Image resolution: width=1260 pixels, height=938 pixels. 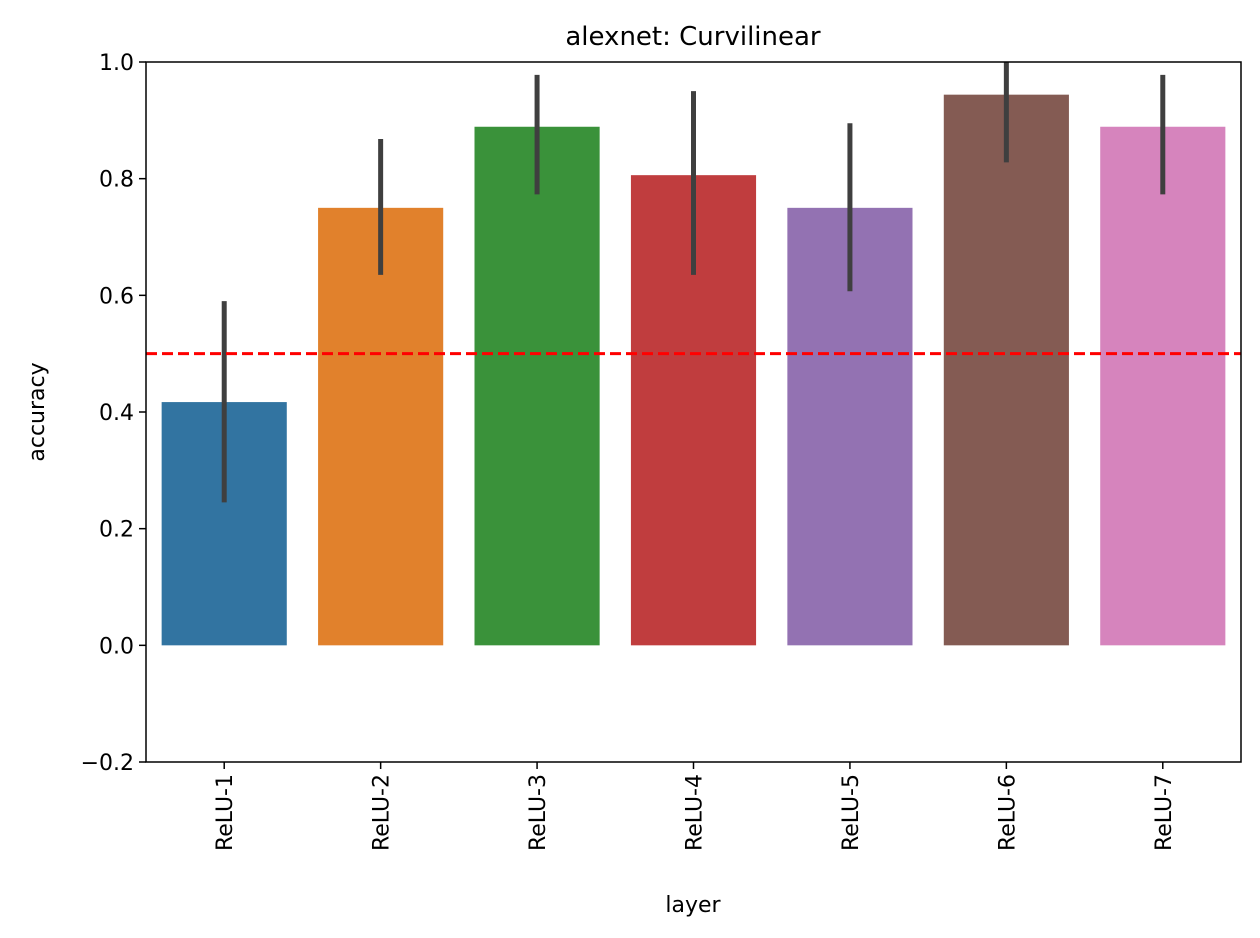 What do you see at coordinates (693, 905) in the screenshot?
I see `x-axis-label: layer` at bounding box center [693, 905].